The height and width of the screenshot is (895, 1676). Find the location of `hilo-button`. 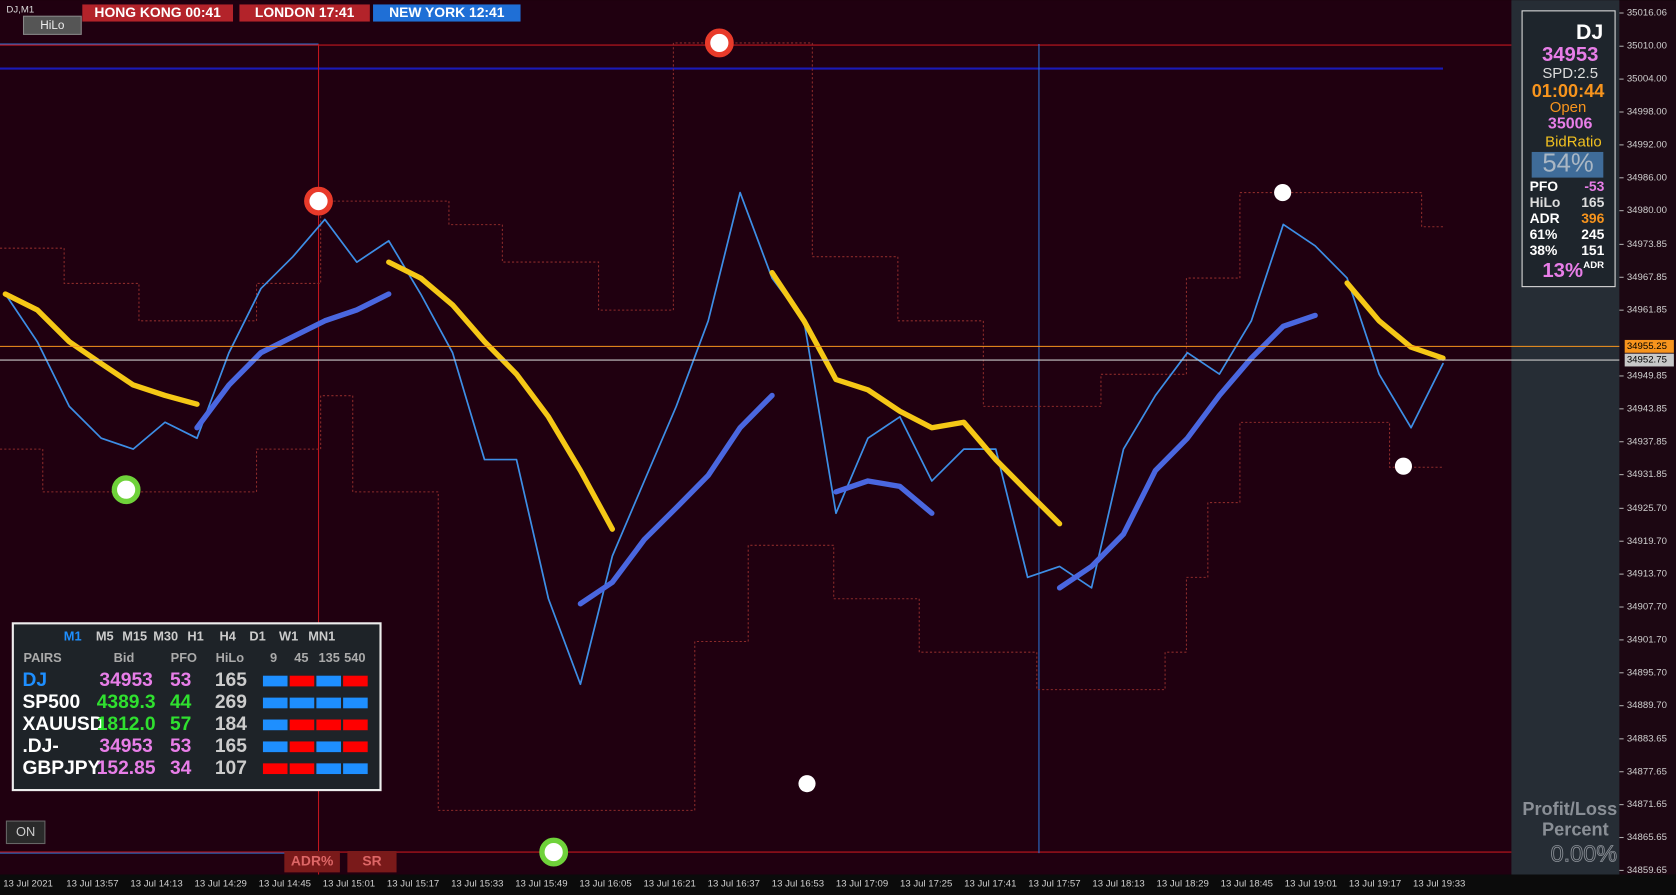

hilo-button is located at coordinates (52, 25).